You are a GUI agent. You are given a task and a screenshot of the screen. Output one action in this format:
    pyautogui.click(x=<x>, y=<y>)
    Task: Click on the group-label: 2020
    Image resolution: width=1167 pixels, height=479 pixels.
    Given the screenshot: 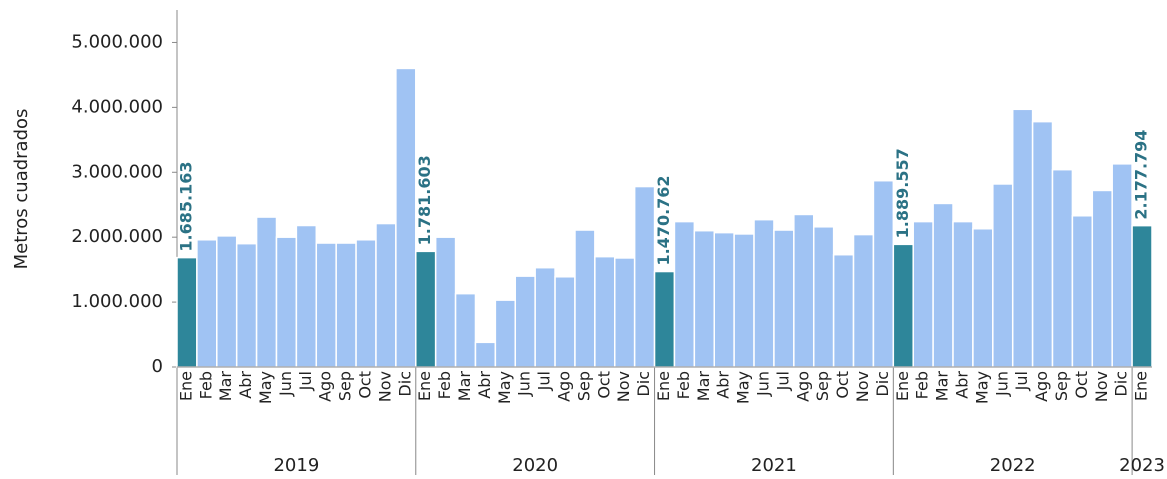 What is the action you would take?
    pyautogui.click(x=535, y=465)
    